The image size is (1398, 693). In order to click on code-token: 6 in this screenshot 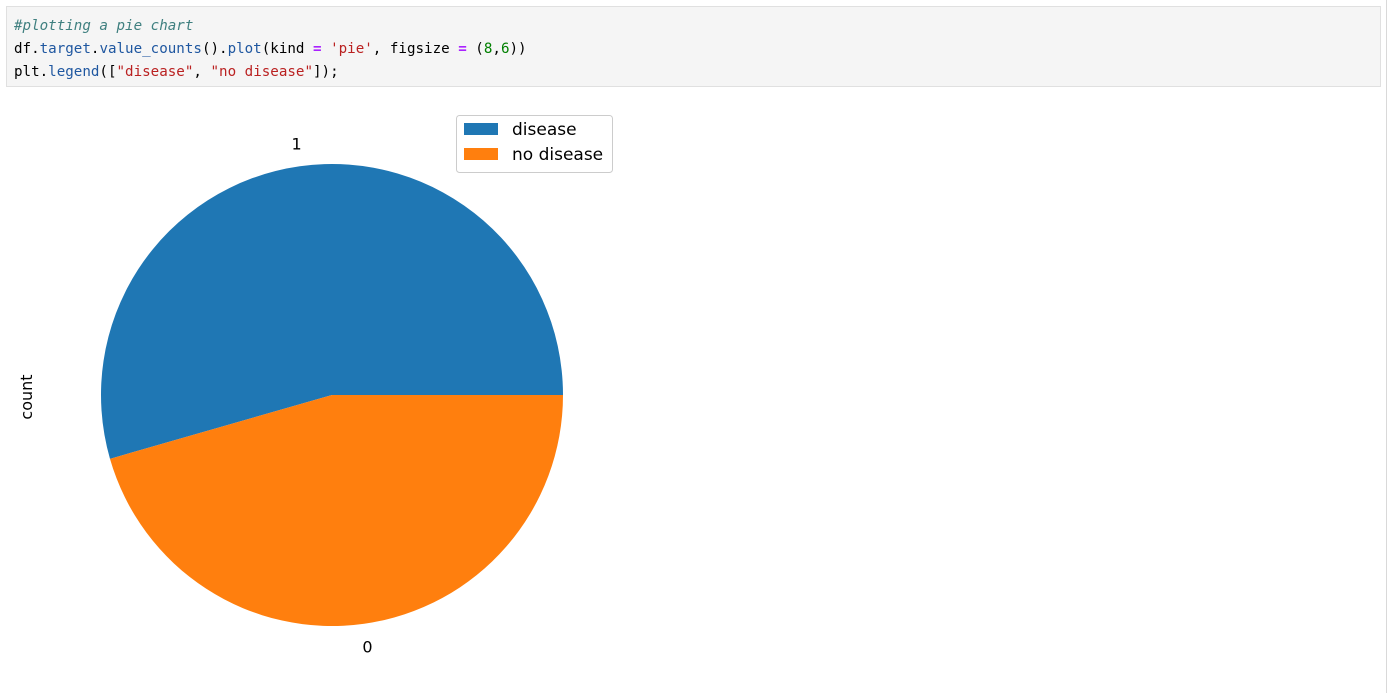, I will do `click(505, 49)`.